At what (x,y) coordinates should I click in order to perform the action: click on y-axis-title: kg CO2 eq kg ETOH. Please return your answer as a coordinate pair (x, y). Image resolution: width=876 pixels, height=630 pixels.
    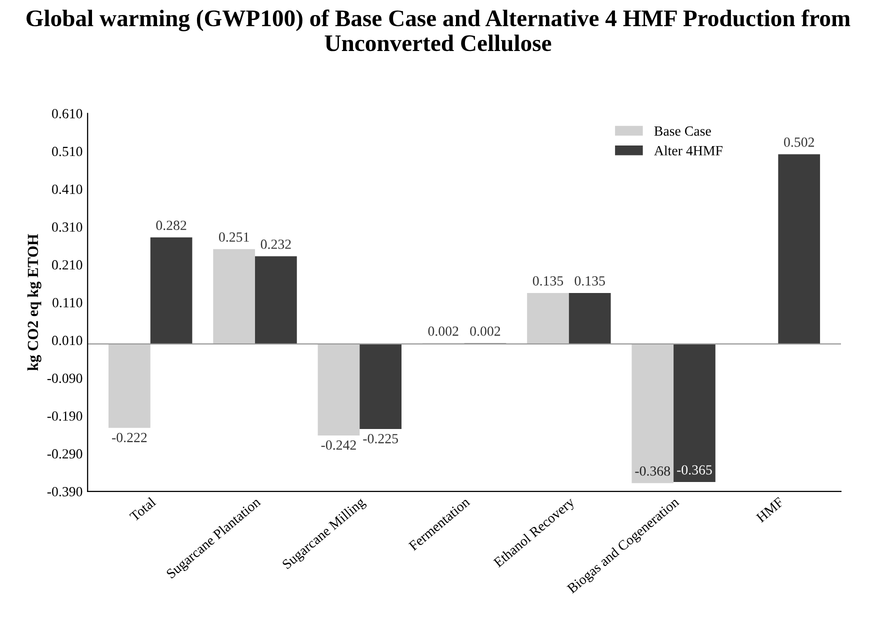
    Looking at the image, I should click on (34, 302).